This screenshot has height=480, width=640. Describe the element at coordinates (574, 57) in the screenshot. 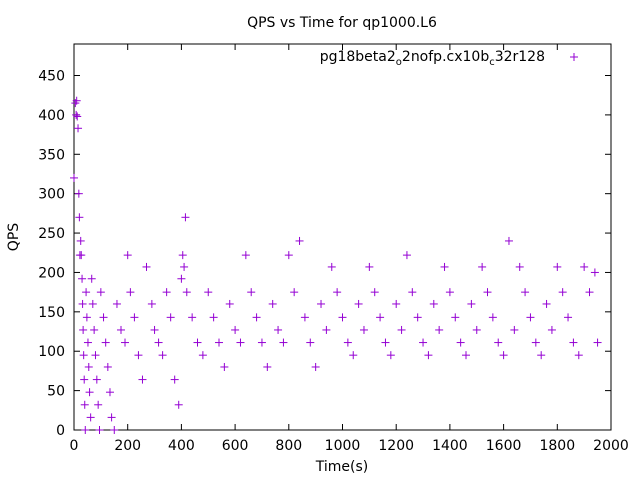

I see `legend-marker` at that location.